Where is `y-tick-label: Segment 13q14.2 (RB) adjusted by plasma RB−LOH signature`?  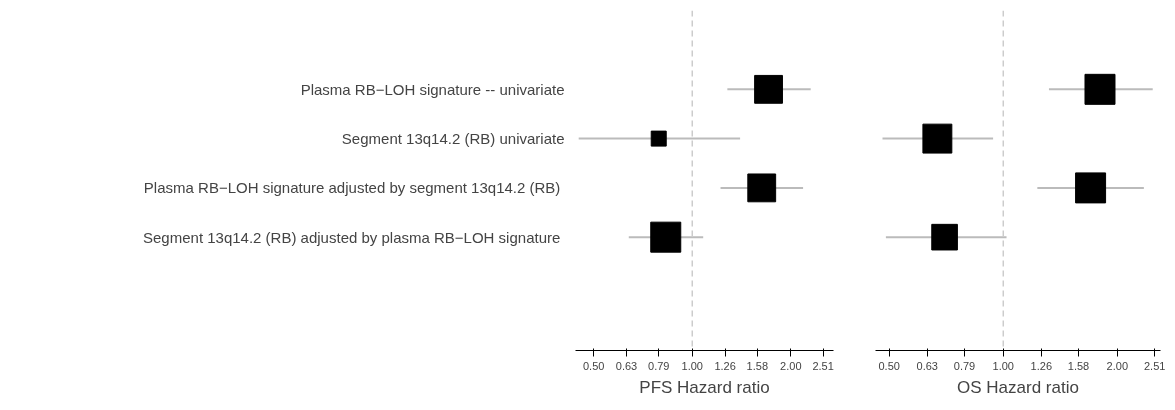
y-tick-label: Segment 13q14.2 (RB) adjusted by plasma RB−LOH signature is located at coordinates (352, 237).